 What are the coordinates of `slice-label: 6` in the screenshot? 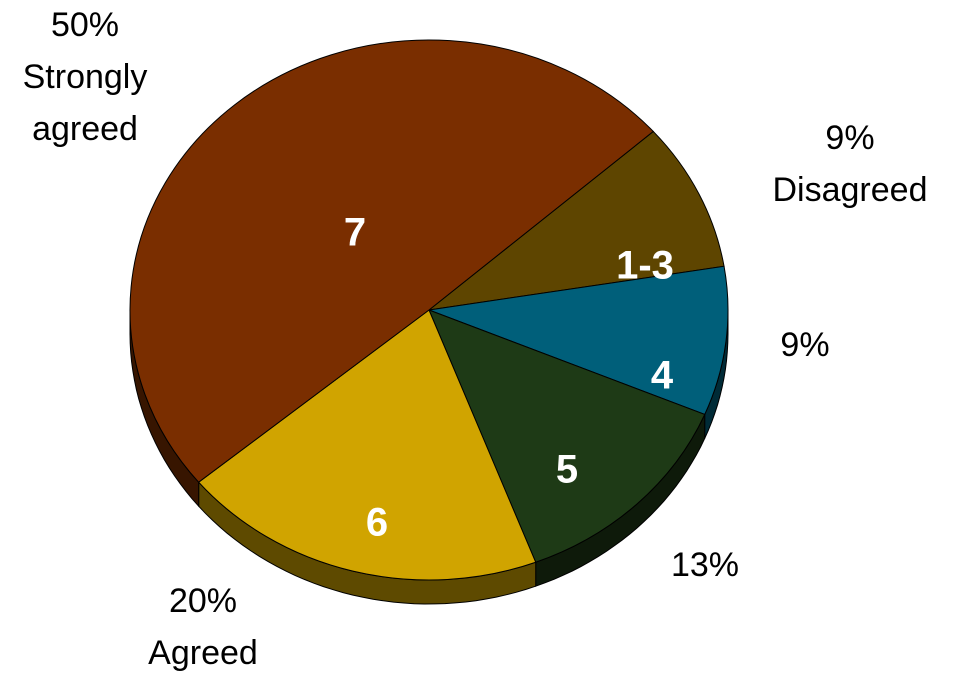 It's located at (377, 523).